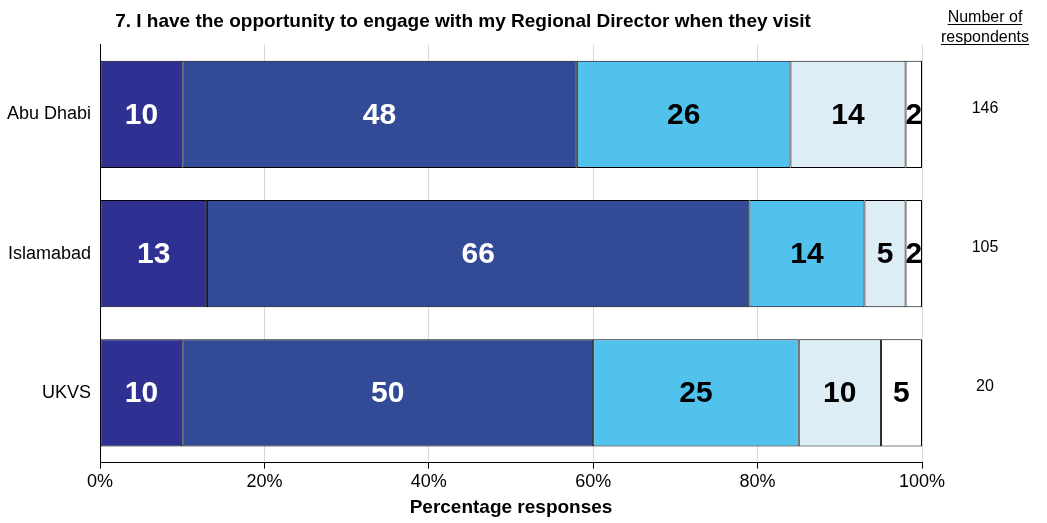 The height and width of the screenshot is (523, 1047). I want to click on data-label: 50, so click(388, 392).